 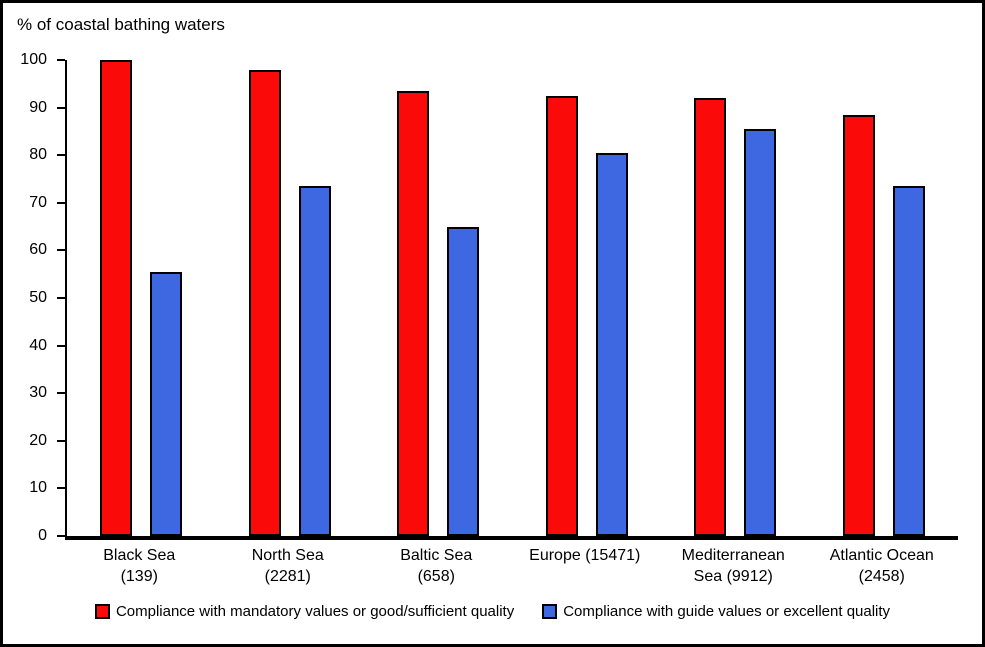 I want to click on y-tick-label: 60, so click(x=38, y=250).